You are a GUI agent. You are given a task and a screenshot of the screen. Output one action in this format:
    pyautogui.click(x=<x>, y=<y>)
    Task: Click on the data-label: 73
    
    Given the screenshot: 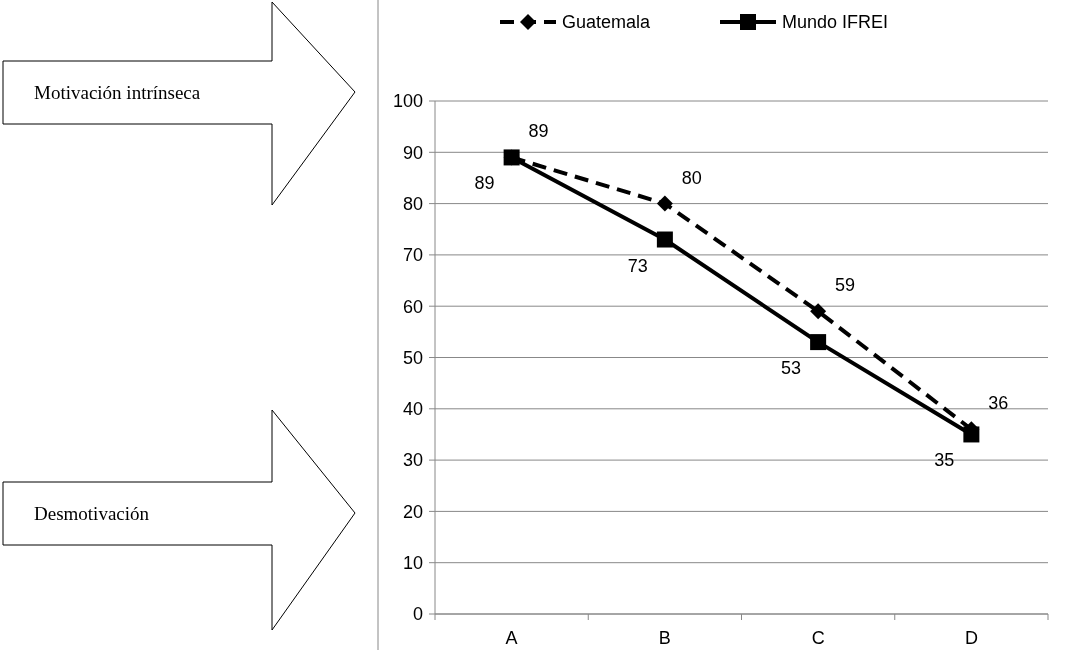 What is the action you would take?
    pyautogui.click(x=637, y=265)
    